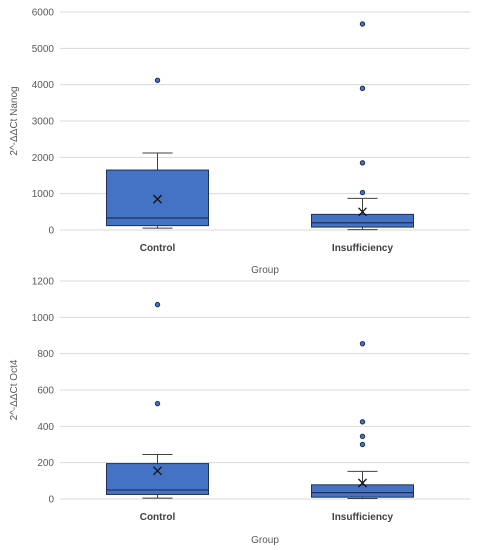 The width and height of the screenshot is (478, 550). I want to click on y-axis-label: 2^-ΔΔCt Oct4, so click(14, 389).